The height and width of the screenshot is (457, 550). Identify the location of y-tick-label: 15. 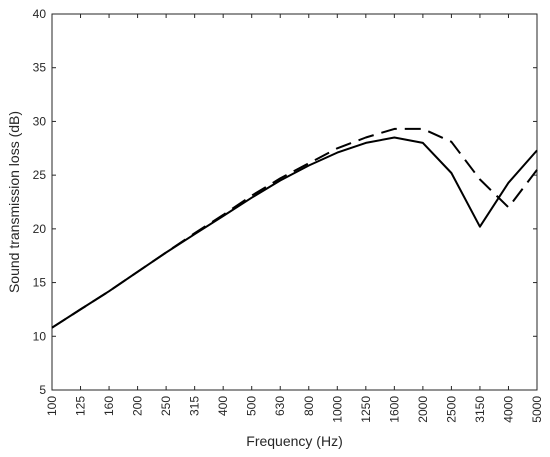
(40, 283).